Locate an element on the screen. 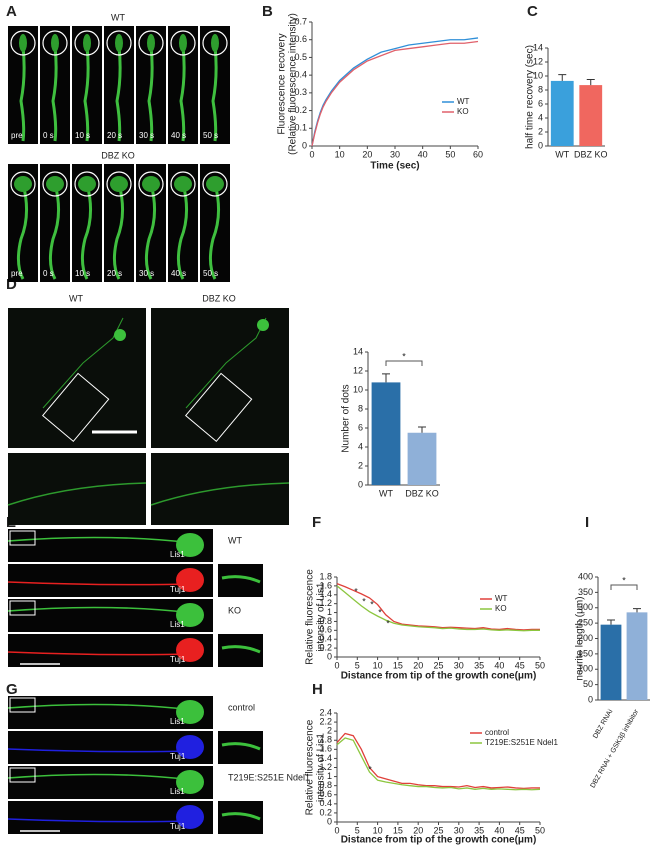  y-tick-label: 100 is located at coordinates (585, 669).